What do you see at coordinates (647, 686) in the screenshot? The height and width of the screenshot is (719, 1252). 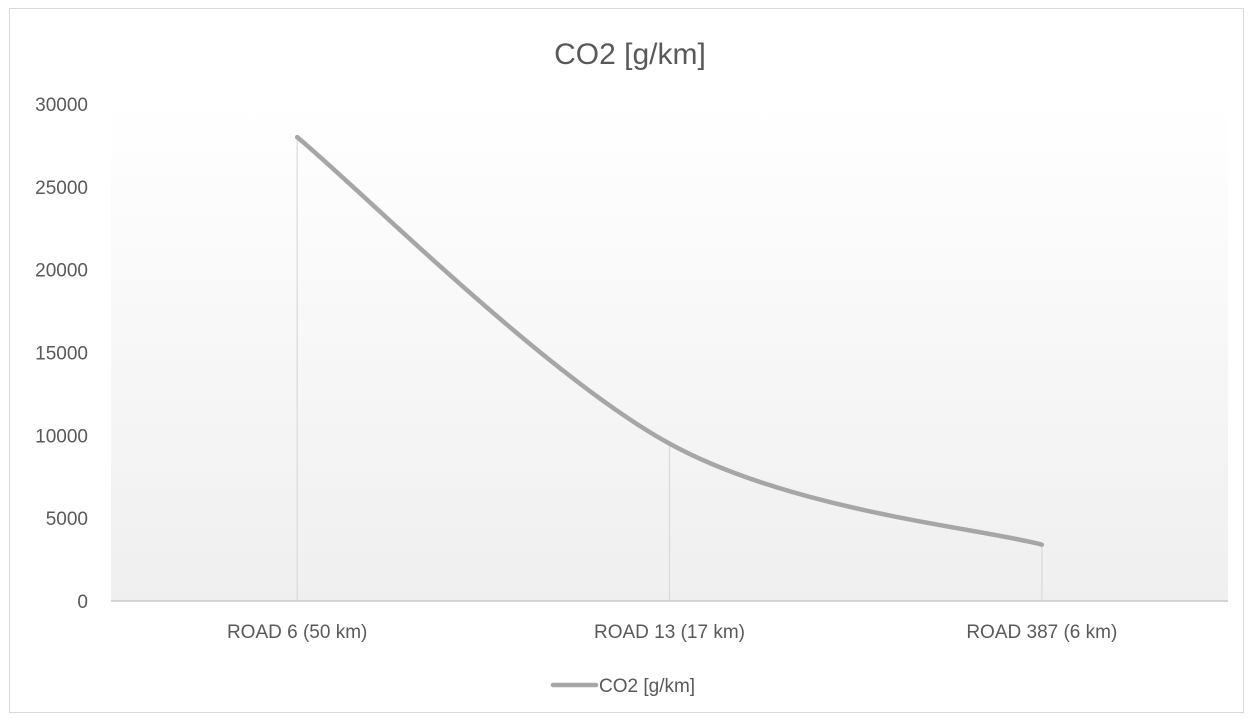 I see `legend-label-co2: CO2 [g/km]` at bounding box center [647, 686].